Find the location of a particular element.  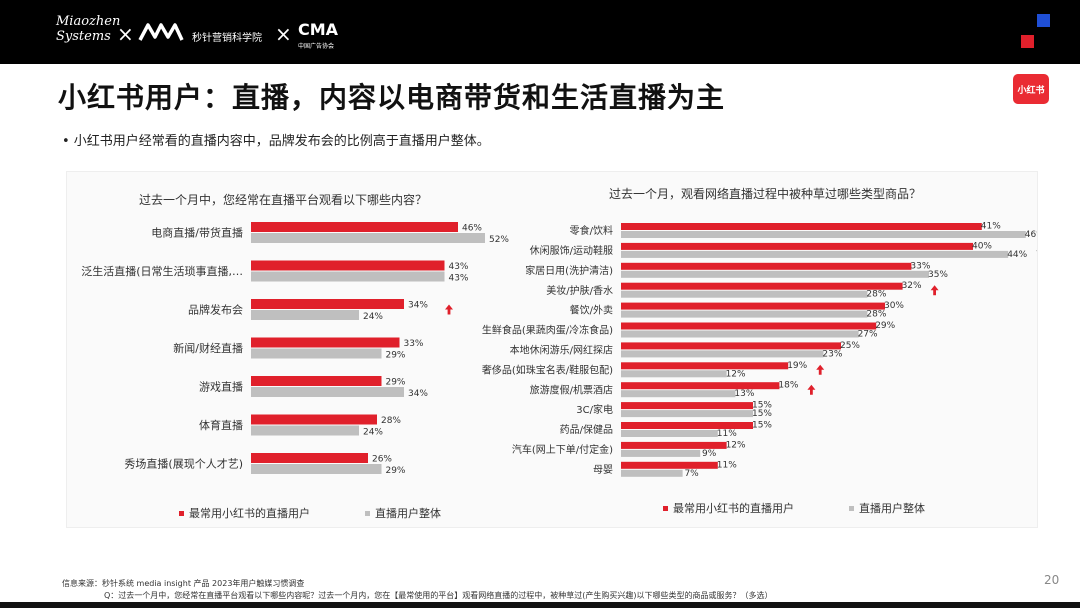

decor-red-square is located at coordinates (1027, 41).